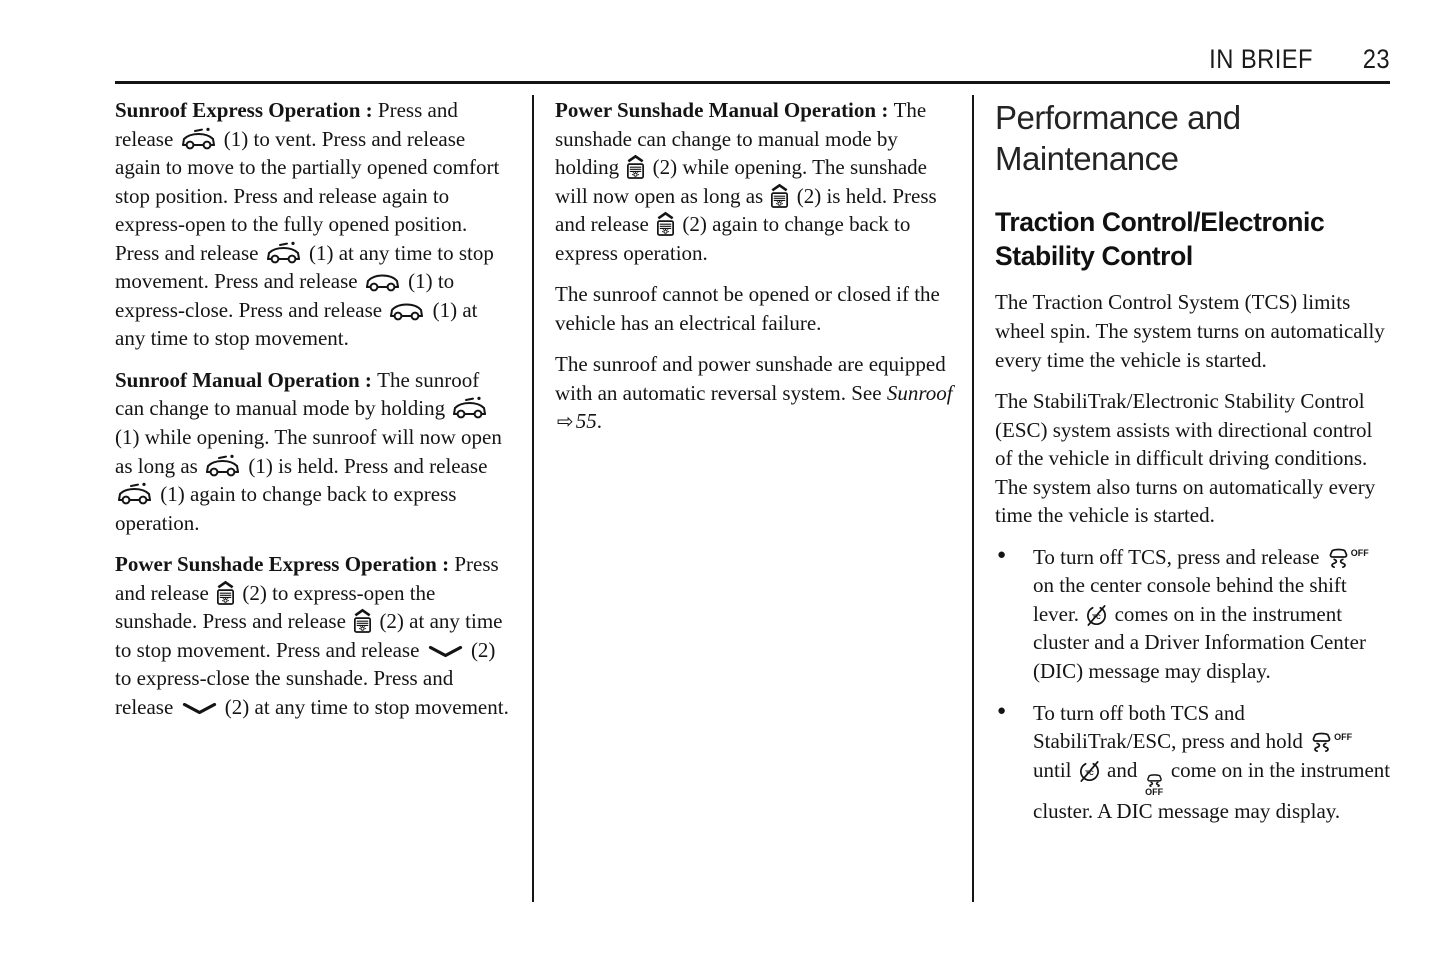 The image size is (1445, 965). What do you see at coordinates (296, 324) in the screenshot?
I see `text-run: (1) at any time to stop movement.` at bounding box center [296, 324].